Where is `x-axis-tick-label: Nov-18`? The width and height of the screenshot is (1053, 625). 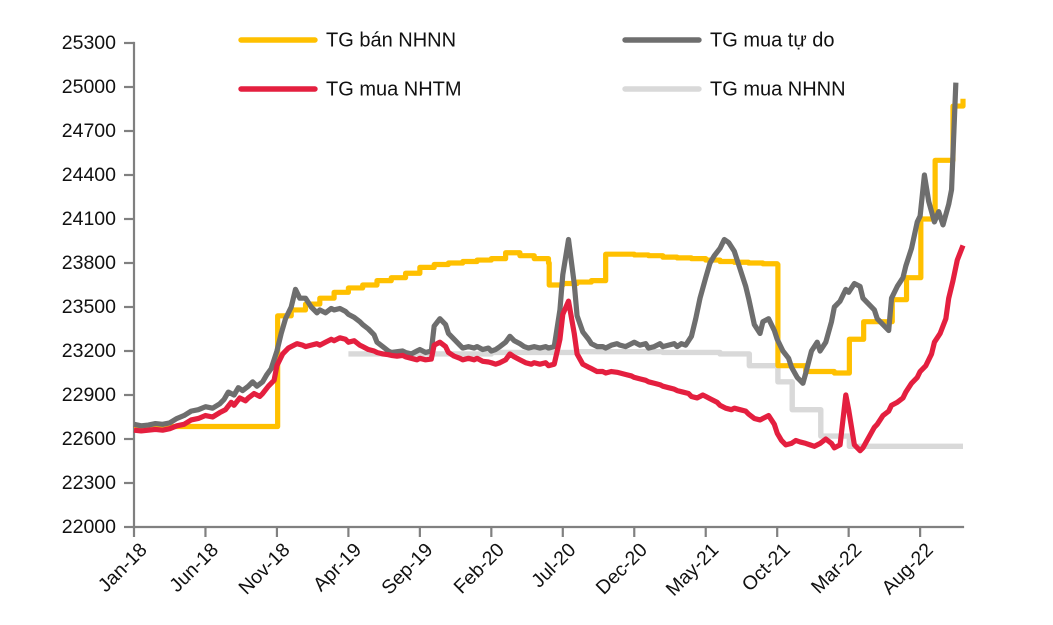 x-axis-tick-label: Nov-18 is located at coordinates (264, 569).